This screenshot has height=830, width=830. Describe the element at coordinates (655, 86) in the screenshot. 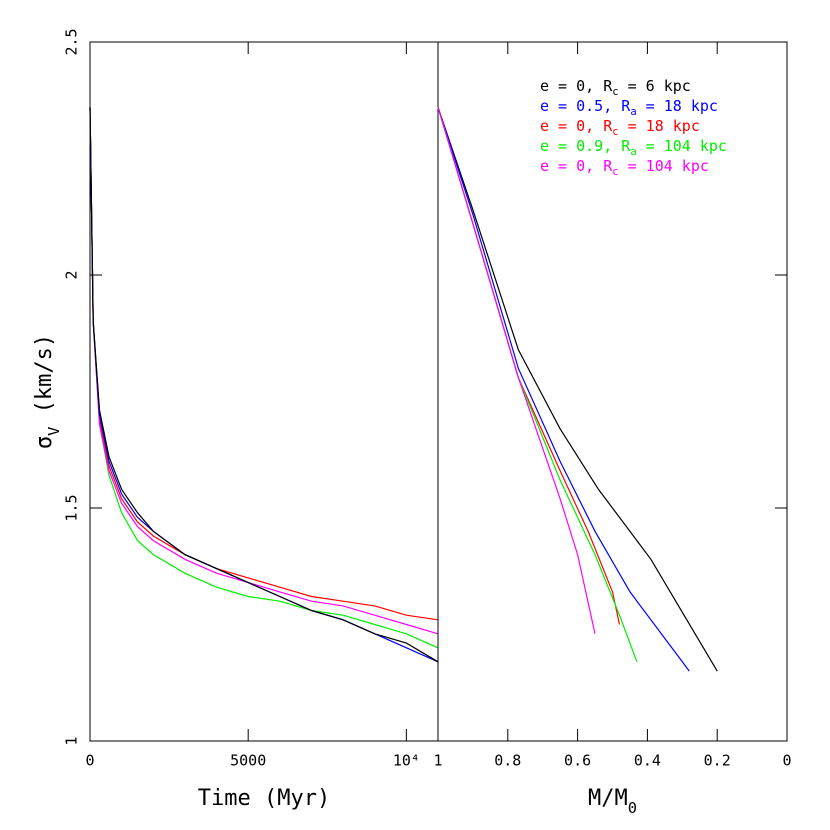

I see `legend-entry-part: = 6 kpc` at that location.